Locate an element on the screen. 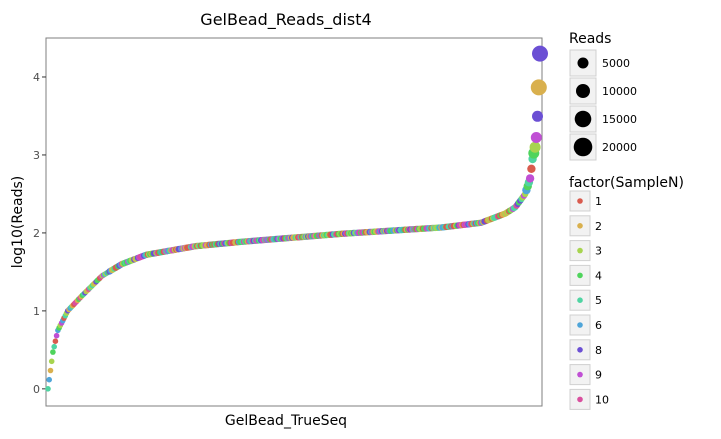 The height and width of the screenshot is (439, 721). size-legend-label: 15000 is located at coordinates (619, 119).